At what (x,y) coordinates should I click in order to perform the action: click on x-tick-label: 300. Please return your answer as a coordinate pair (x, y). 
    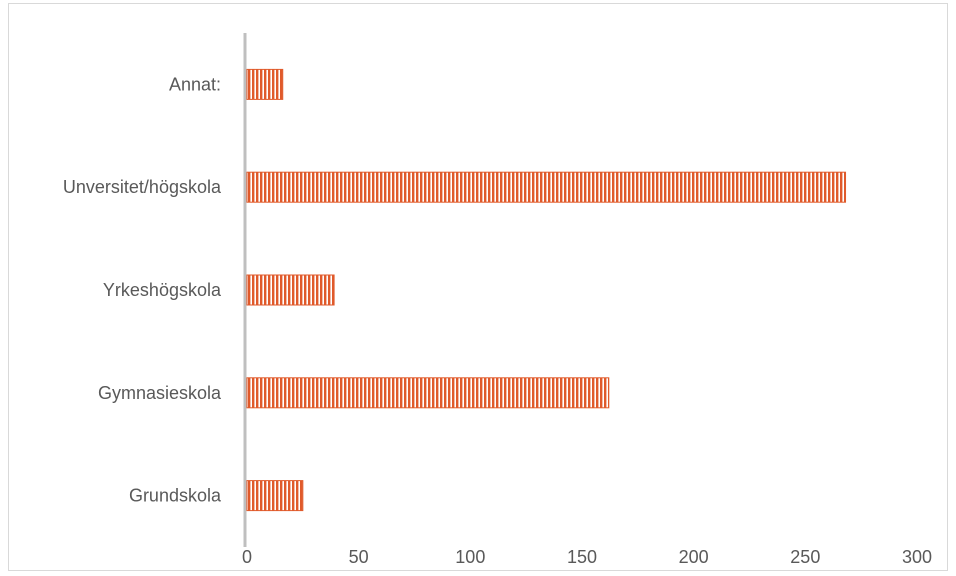
    Looking at the image, I should click on (917, 557).